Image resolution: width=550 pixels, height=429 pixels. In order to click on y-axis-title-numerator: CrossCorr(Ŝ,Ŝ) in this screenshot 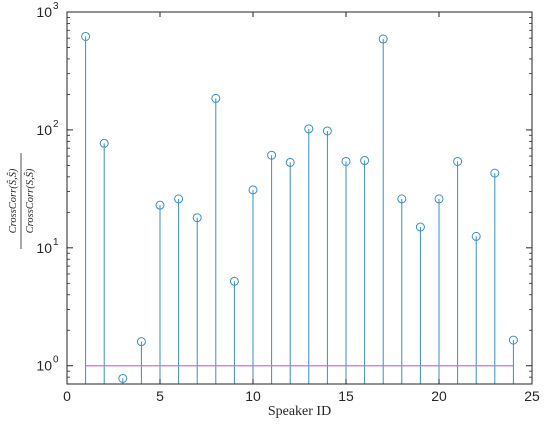, I will do `click(13, 200)`.